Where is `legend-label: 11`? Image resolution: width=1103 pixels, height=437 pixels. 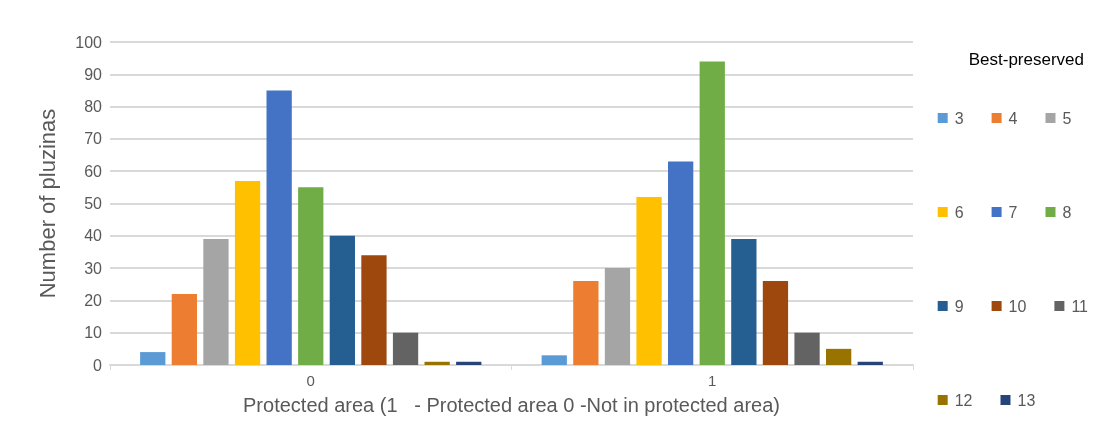
legend-label: 11 is located at coordinates (1080, 306).